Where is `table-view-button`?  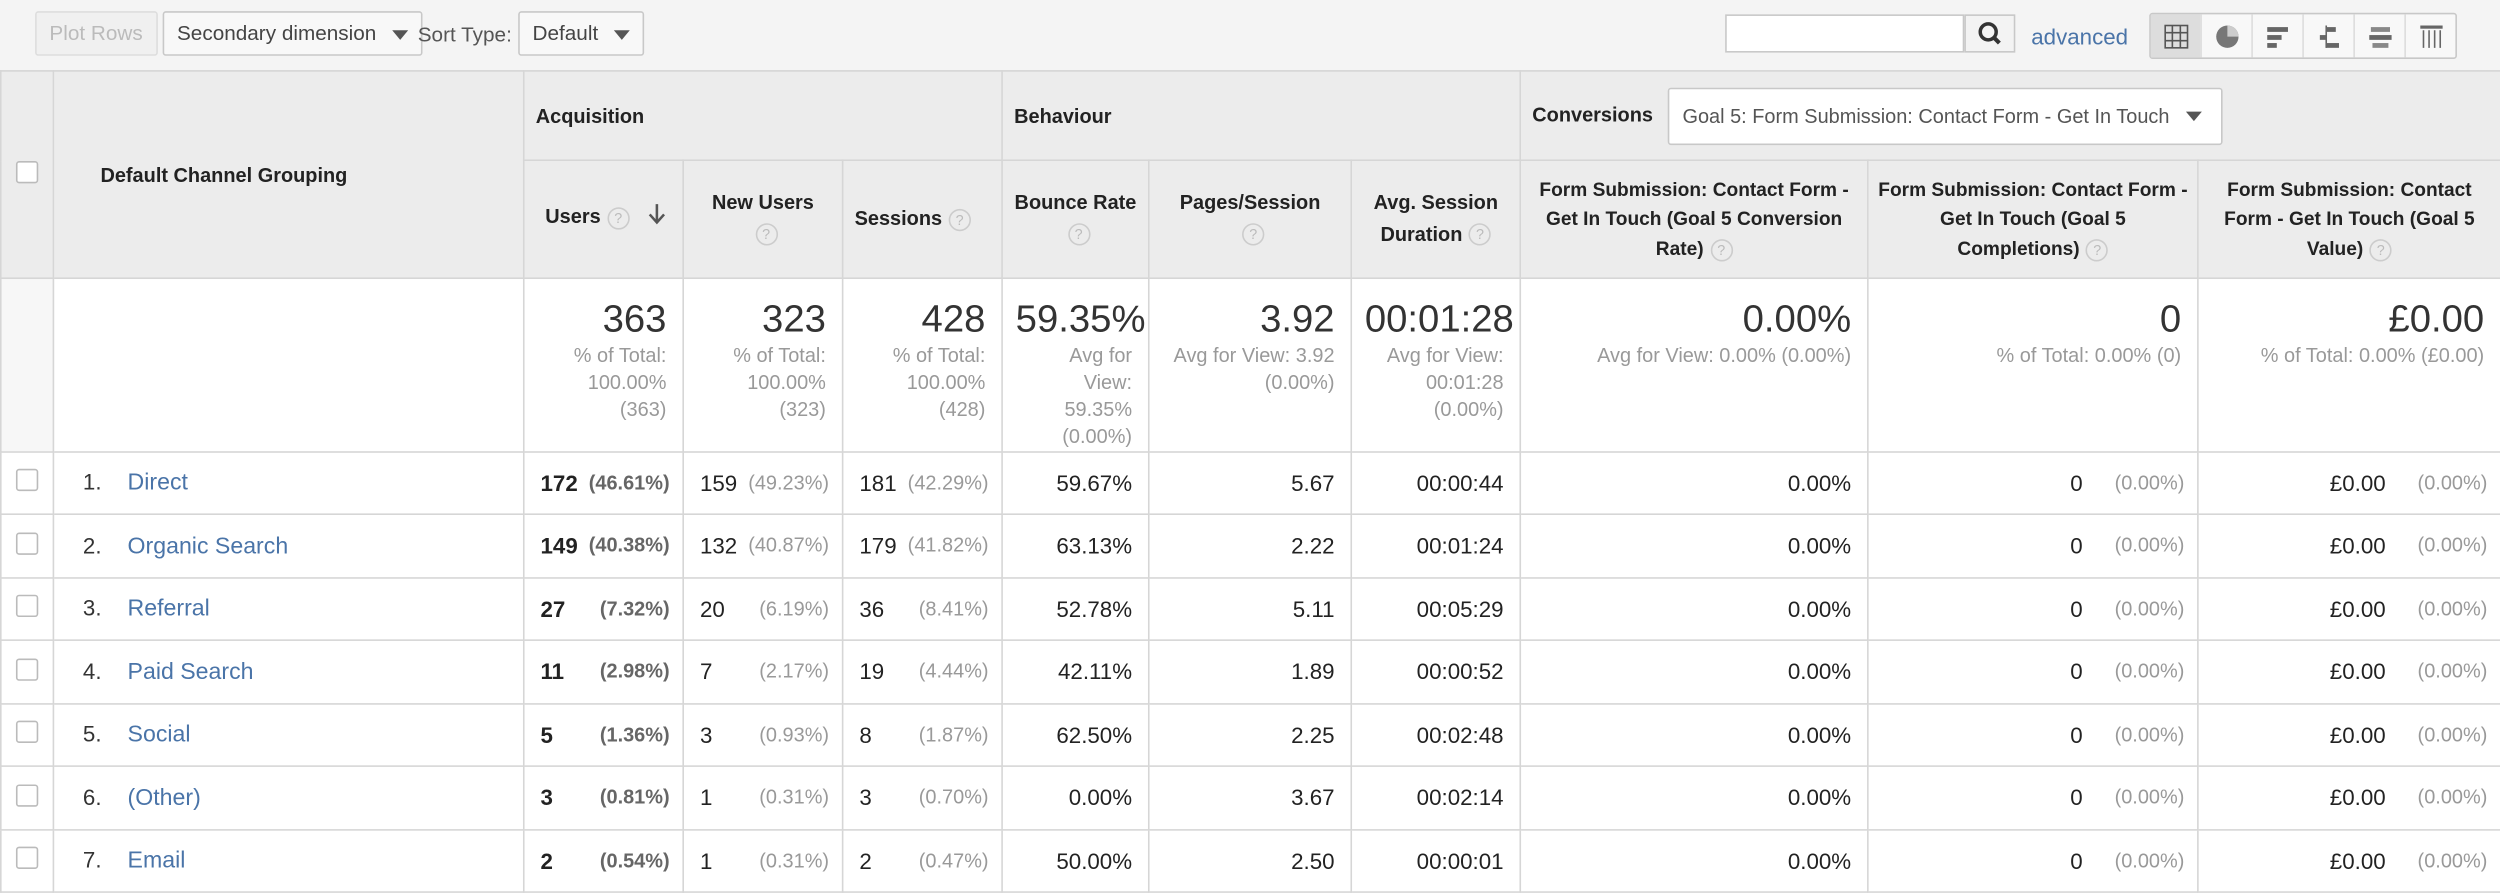
table-view-button is located at coordinates (2175, 36).